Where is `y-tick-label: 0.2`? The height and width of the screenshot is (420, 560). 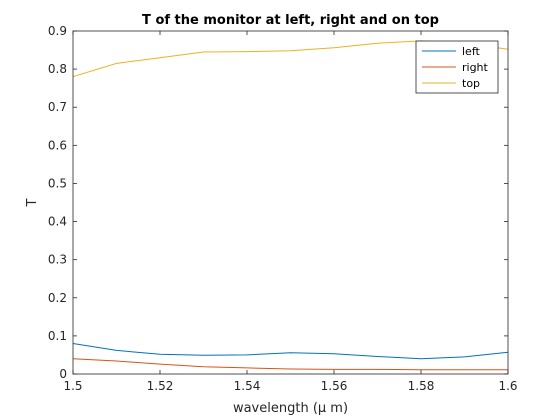 y-tick-label: 0.2 is located at coordinates (57, 298).